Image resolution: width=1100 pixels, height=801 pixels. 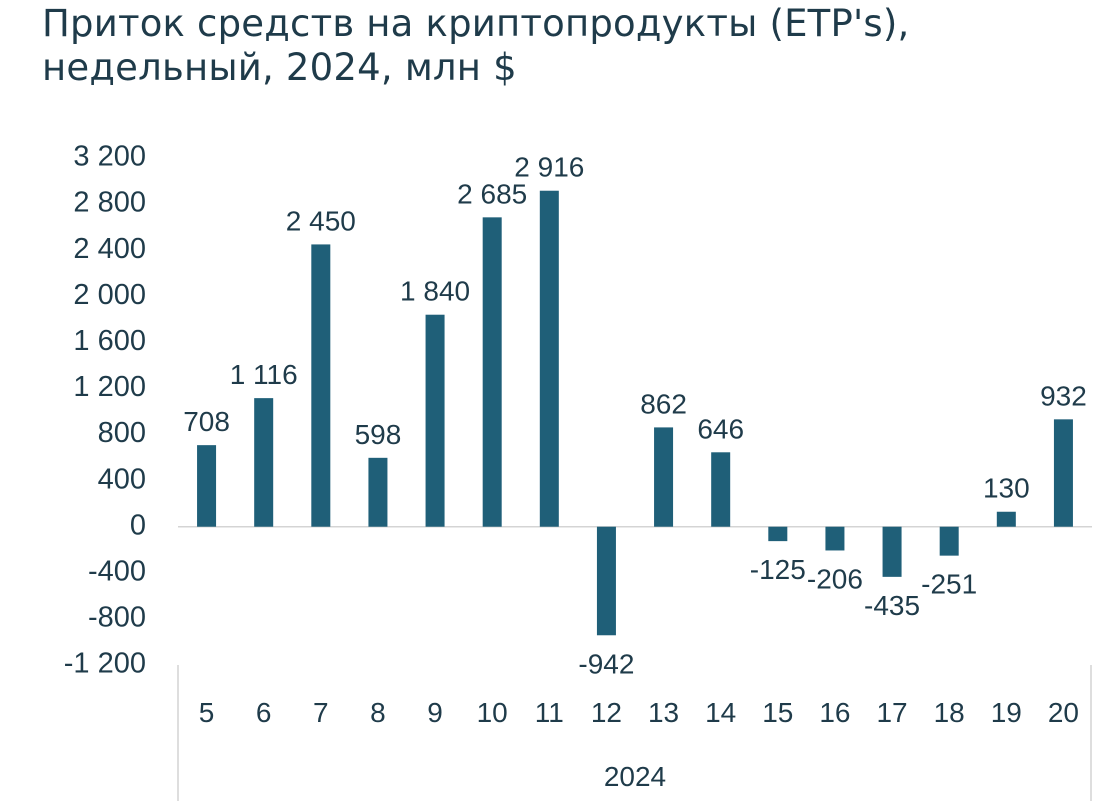 I want to click on y-tick-label: -800, so click(x=117, y=618).